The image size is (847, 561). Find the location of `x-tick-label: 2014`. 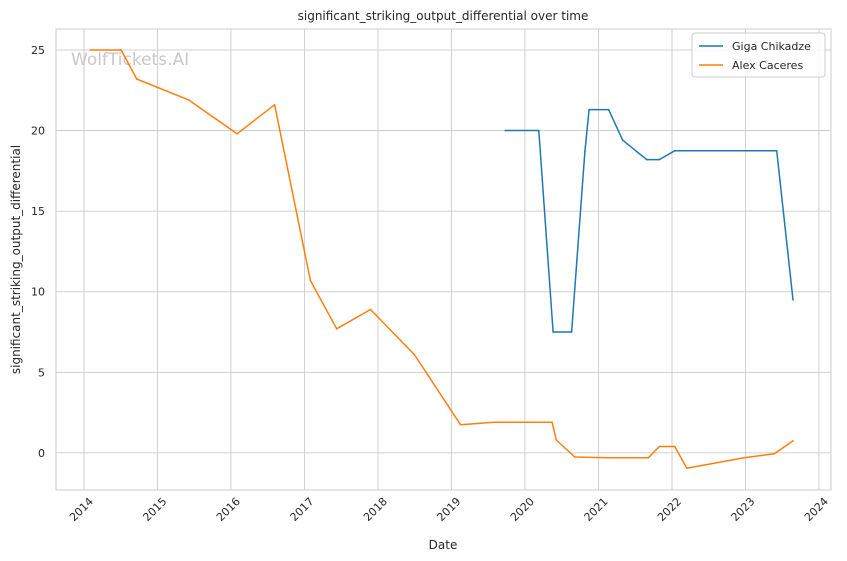

x-tick-label: 2014 is located at coordinates (81, 509).